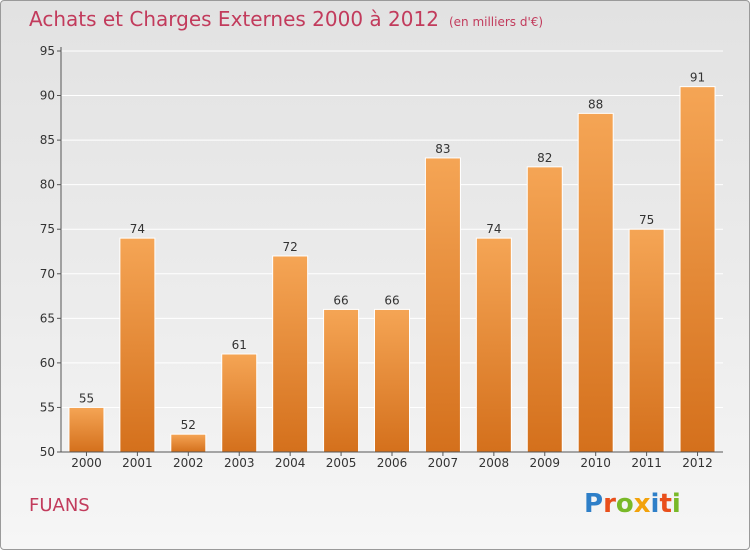  I want to click on bar-2004, so click(290, 354).